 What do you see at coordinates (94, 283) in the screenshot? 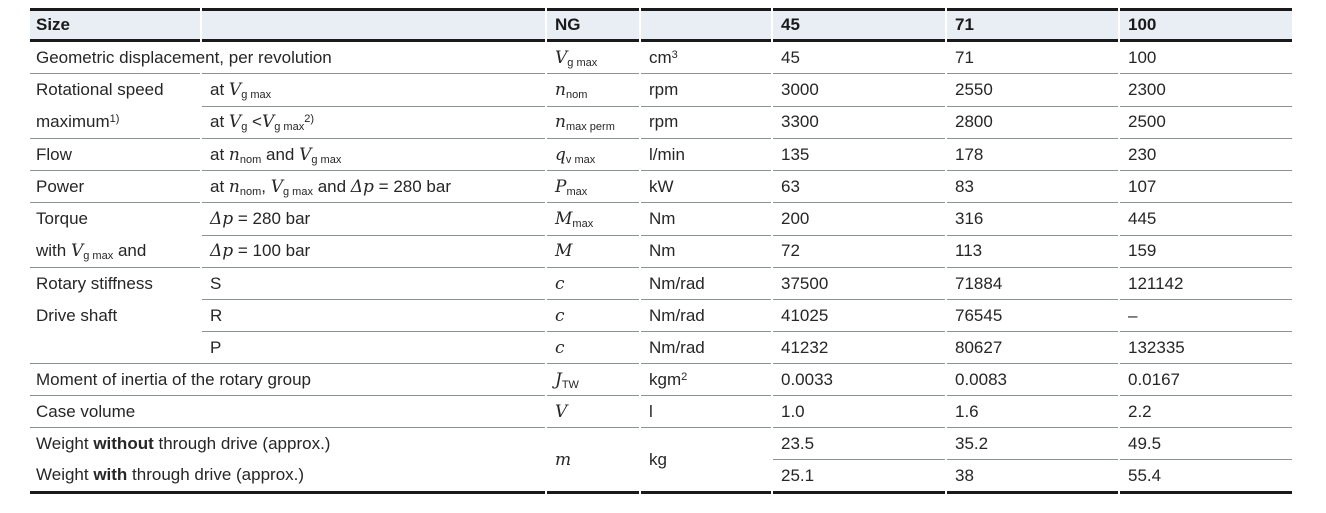
I see `group-label-line1: Rotary stiffness` at bounding box center [94, 283].